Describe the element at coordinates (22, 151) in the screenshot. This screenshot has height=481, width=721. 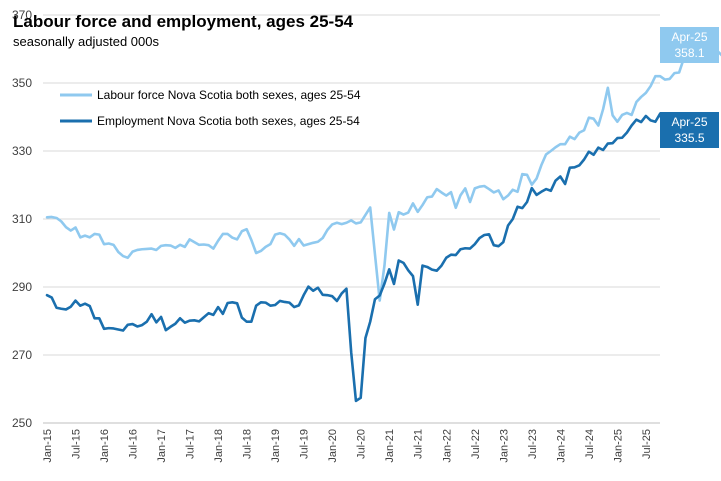
I see `y-tick-label: 330` at that location.